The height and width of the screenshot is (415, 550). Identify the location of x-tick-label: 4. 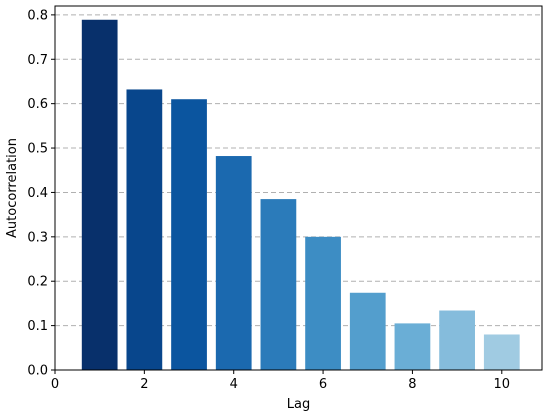
(234, 384).